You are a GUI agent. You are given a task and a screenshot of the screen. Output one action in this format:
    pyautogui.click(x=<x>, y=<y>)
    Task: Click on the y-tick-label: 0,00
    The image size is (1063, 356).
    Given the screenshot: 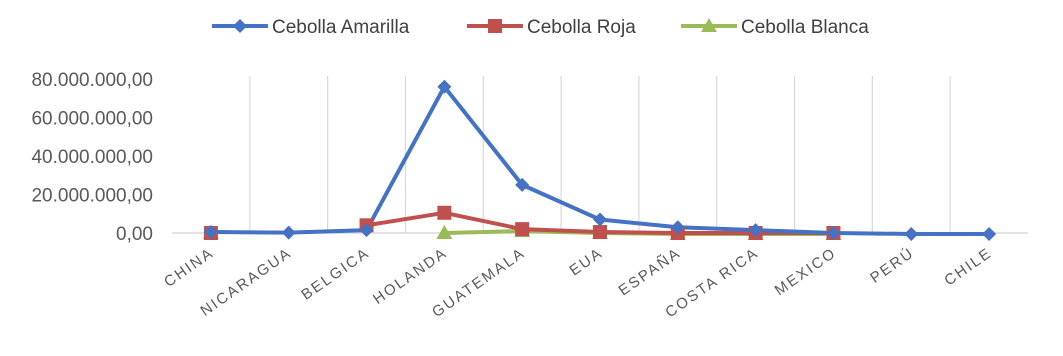 What is the action you would take?
    pyautogui.click(x=134, y=234)
    